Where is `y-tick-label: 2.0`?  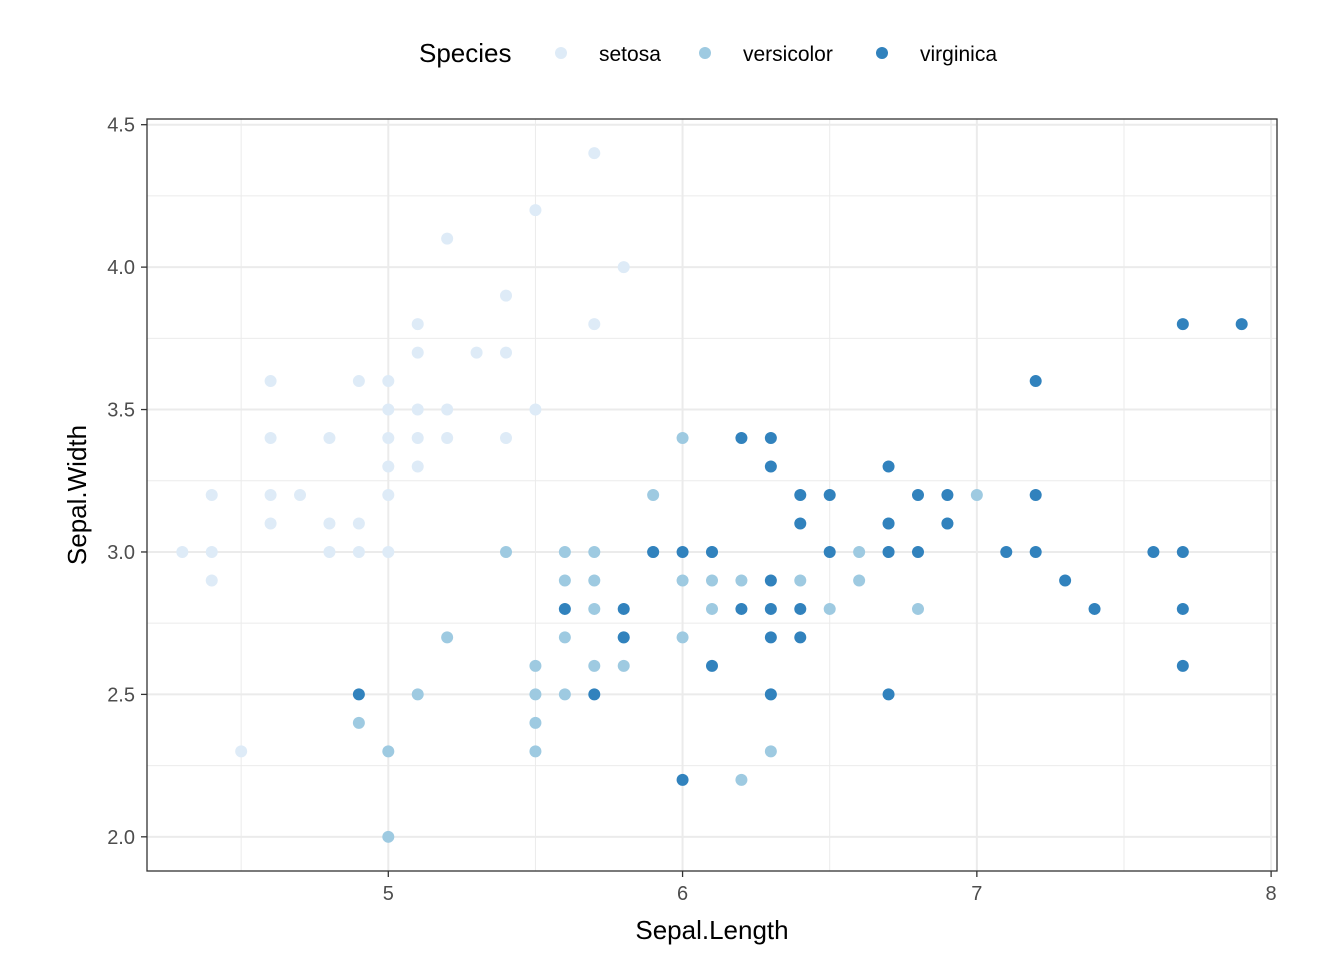 y-tick-label: 2.0 is located at coordinates (121, 838).